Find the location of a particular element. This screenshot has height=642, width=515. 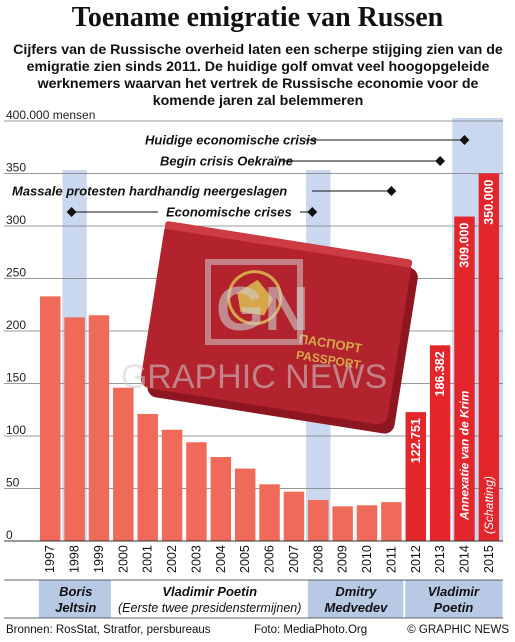

x-tick-1999: 1999 is located at coordinates (99, 559).